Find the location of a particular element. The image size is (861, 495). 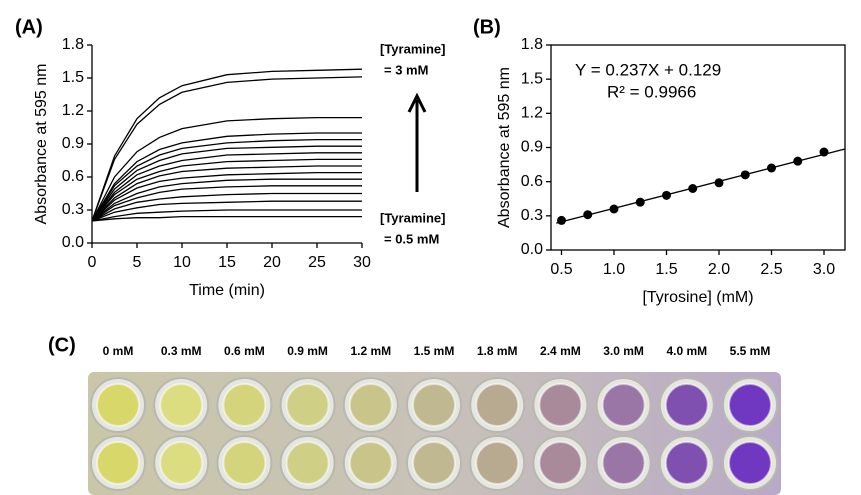

equation: Y = 0.237X + 0.129 is located at coordinates (648, 69).